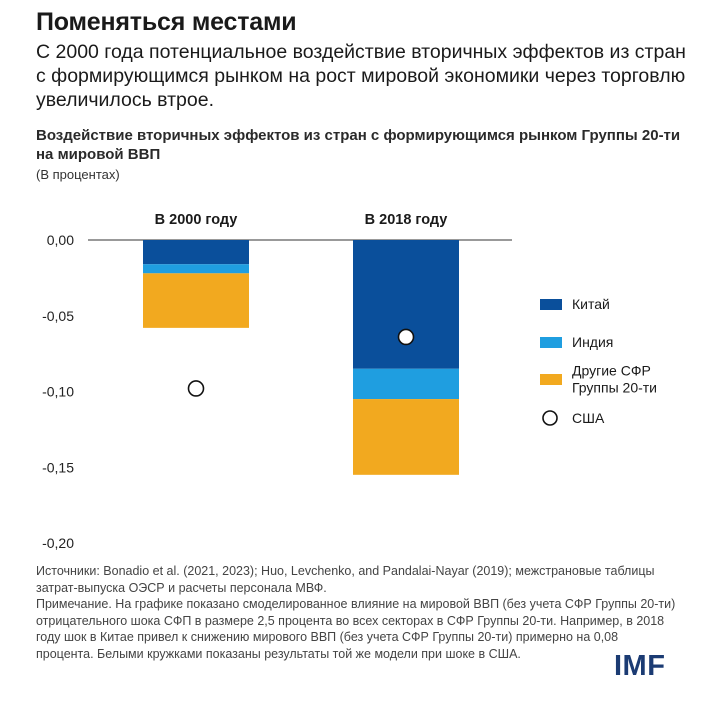  Describe the element at coordinates (58, 392) in the screenshot. I see `y-tick-label: -0,10` at that location.